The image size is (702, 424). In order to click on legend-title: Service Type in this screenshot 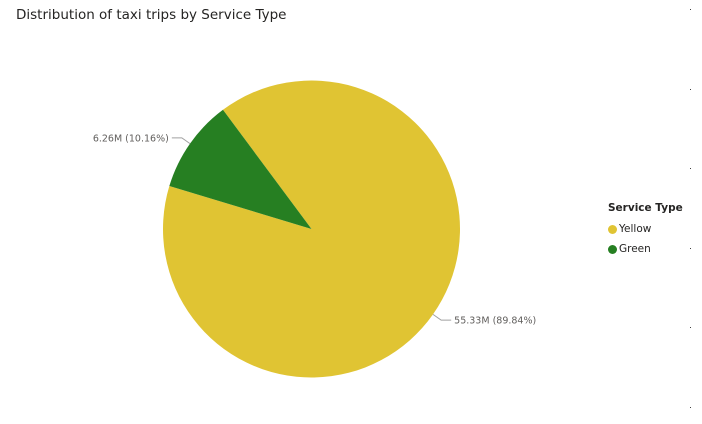, I will do `click(645, 208)`.